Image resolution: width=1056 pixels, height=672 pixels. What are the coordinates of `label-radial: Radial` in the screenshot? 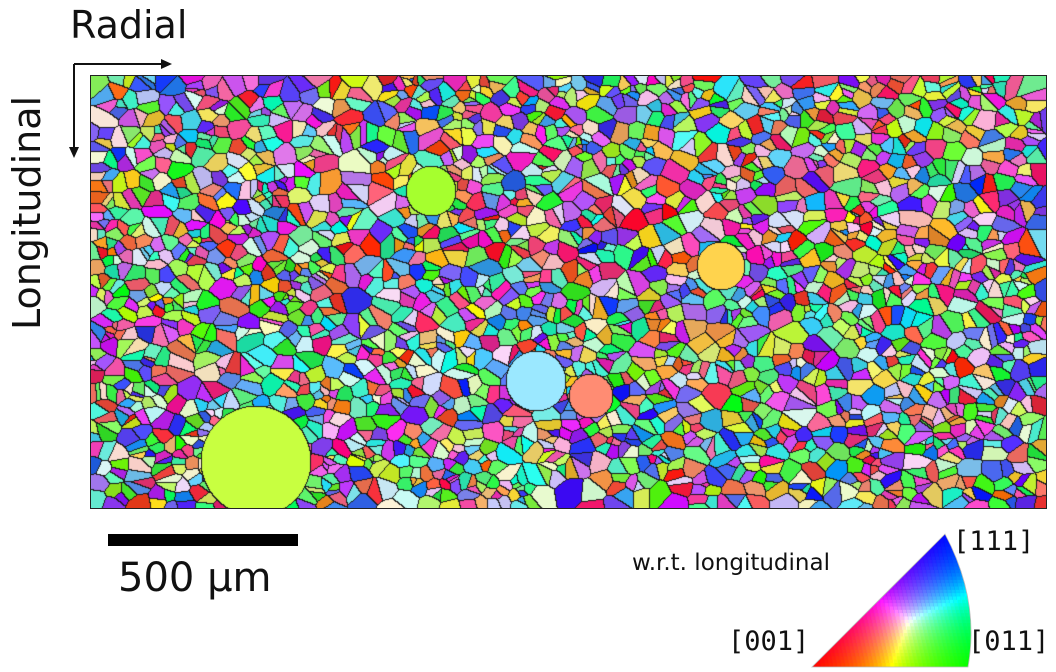 It's located at (129, 25).